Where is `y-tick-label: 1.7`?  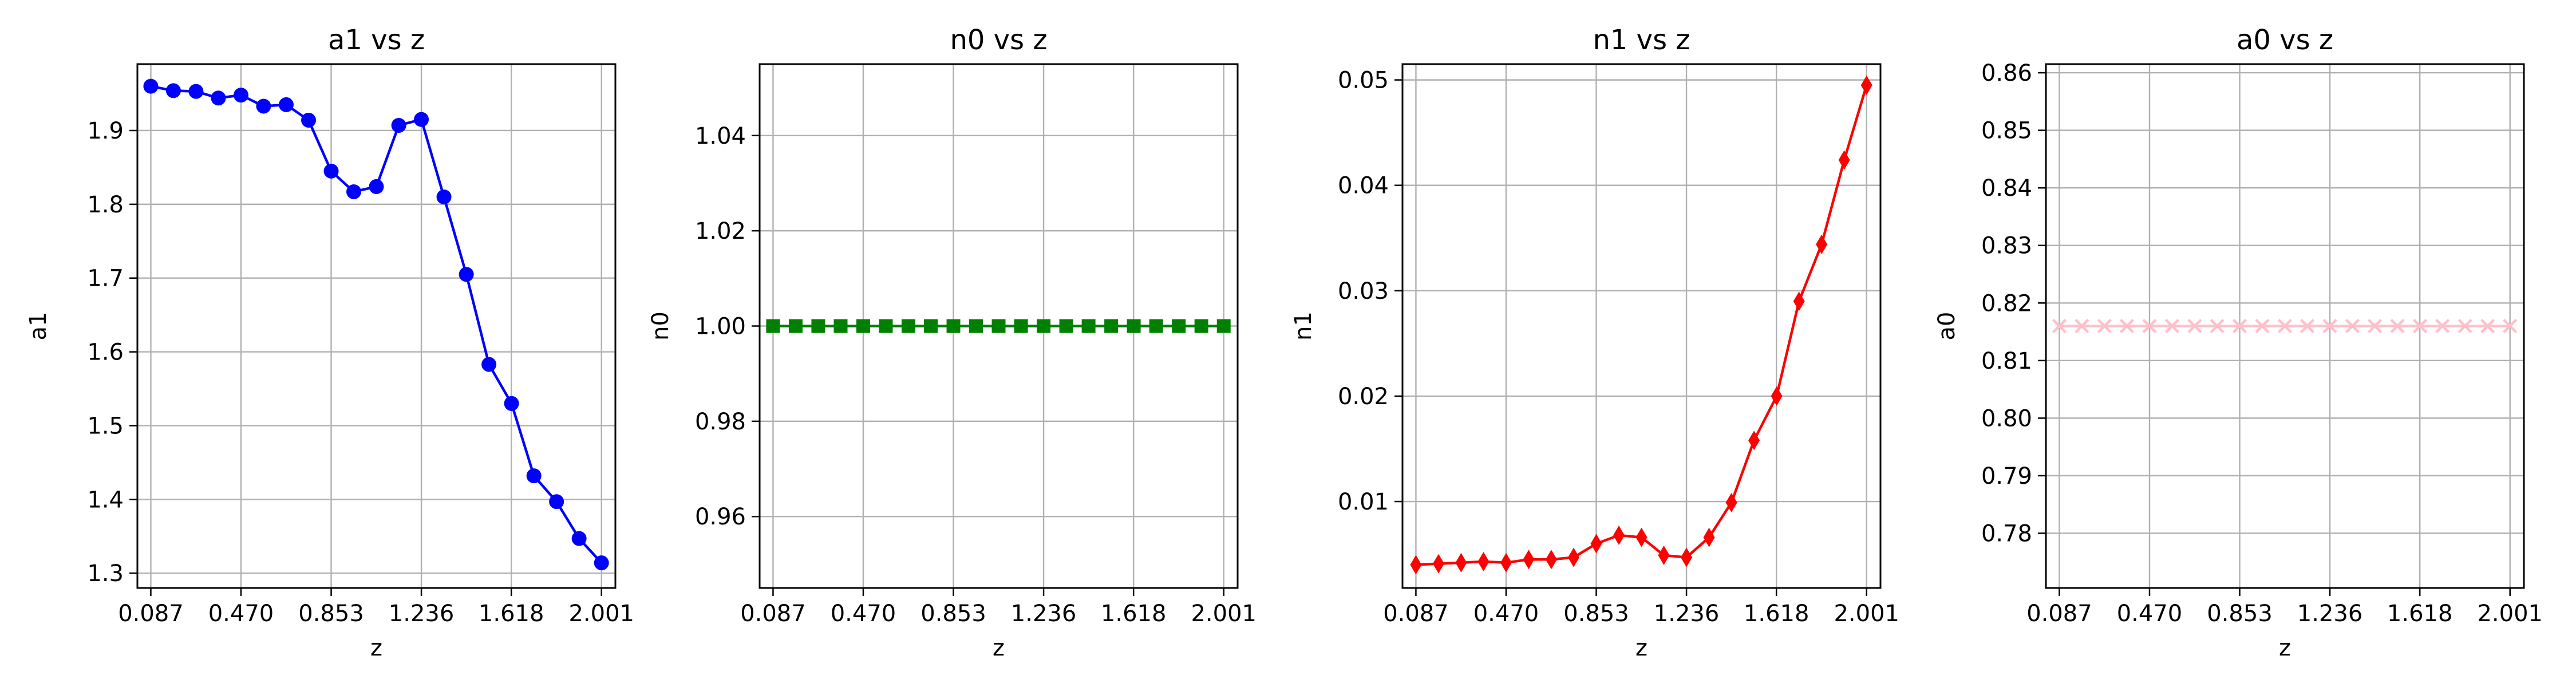 y-tick-label: 1.7 is located at coordinates (105, 279).